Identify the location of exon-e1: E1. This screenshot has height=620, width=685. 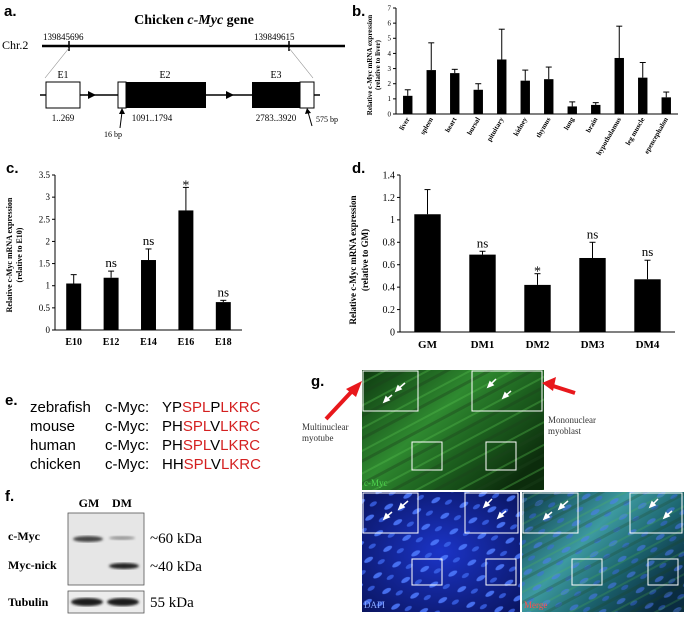
(62, 75).